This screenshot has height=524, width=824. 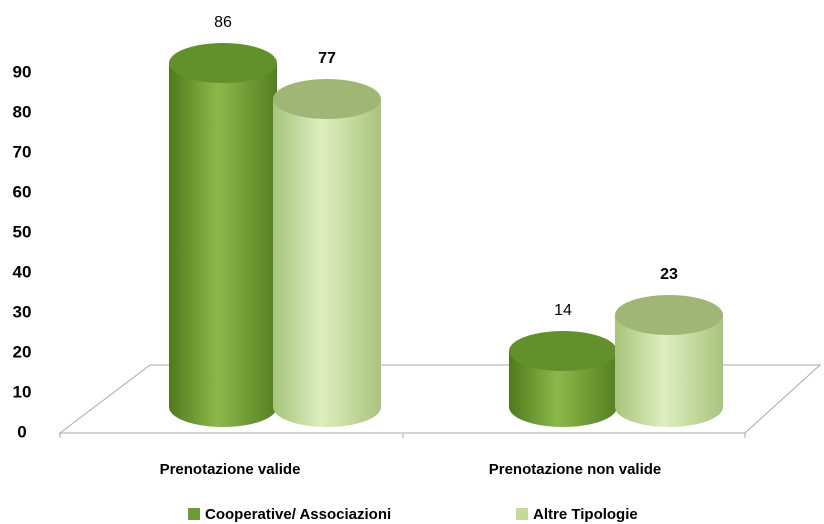 I want to click on y-tick-label: 60, so click(x=22, y=191).